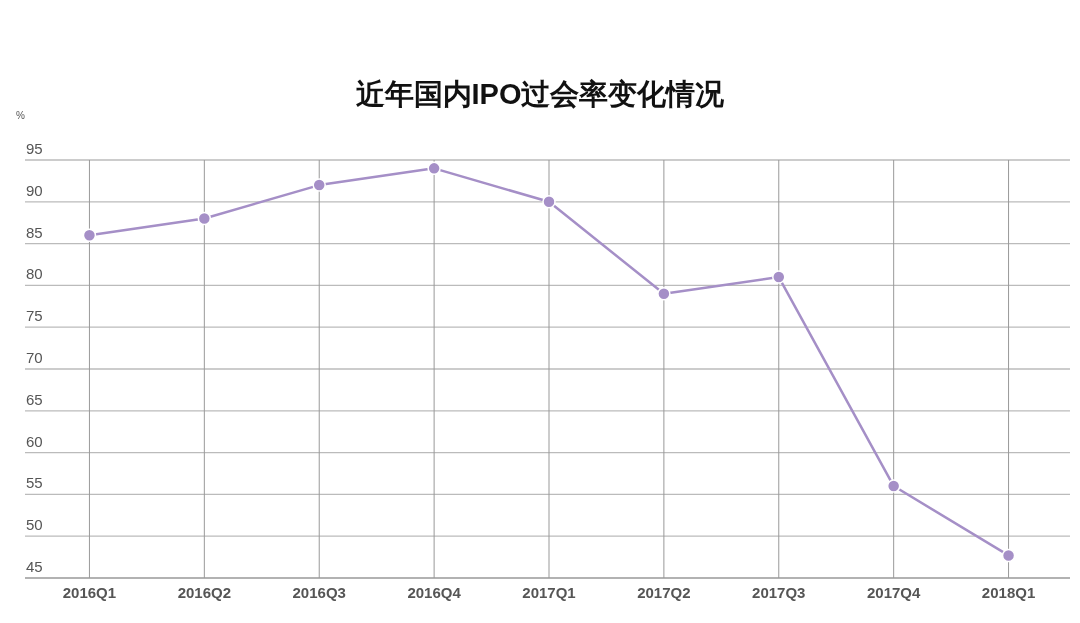  What do you see at coordinates (540, 94) in the screenshot?
I see `chart-title: 近年国内IPO过会率变化情况` at bounding box center [540, 94].